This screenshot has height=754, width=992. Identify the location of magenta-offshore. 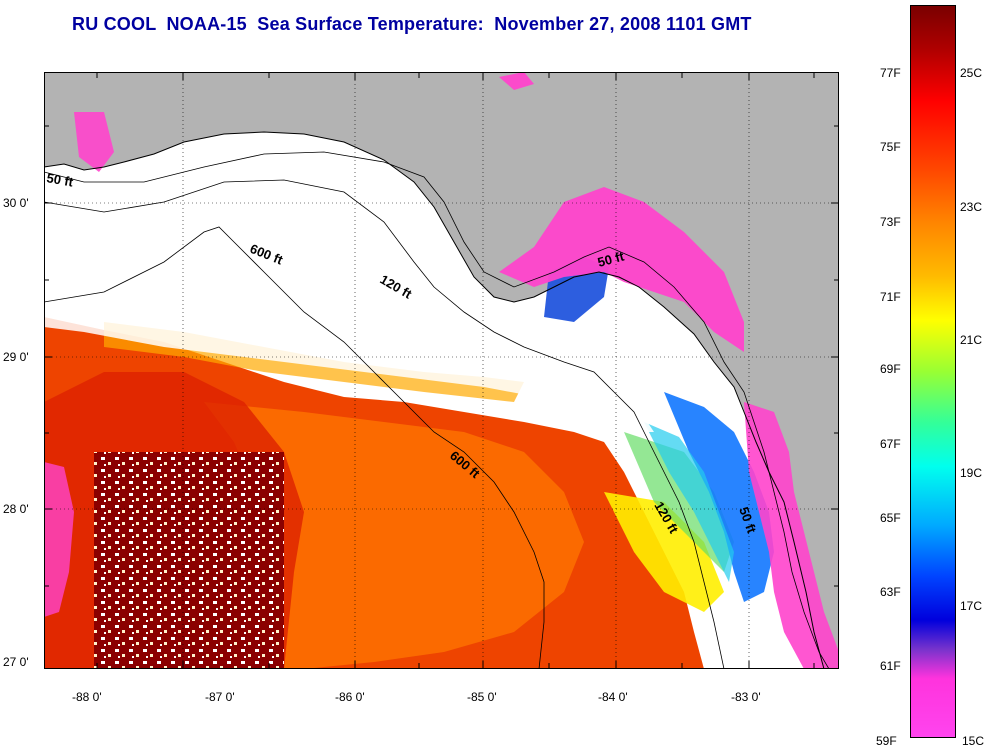
(516, 81).